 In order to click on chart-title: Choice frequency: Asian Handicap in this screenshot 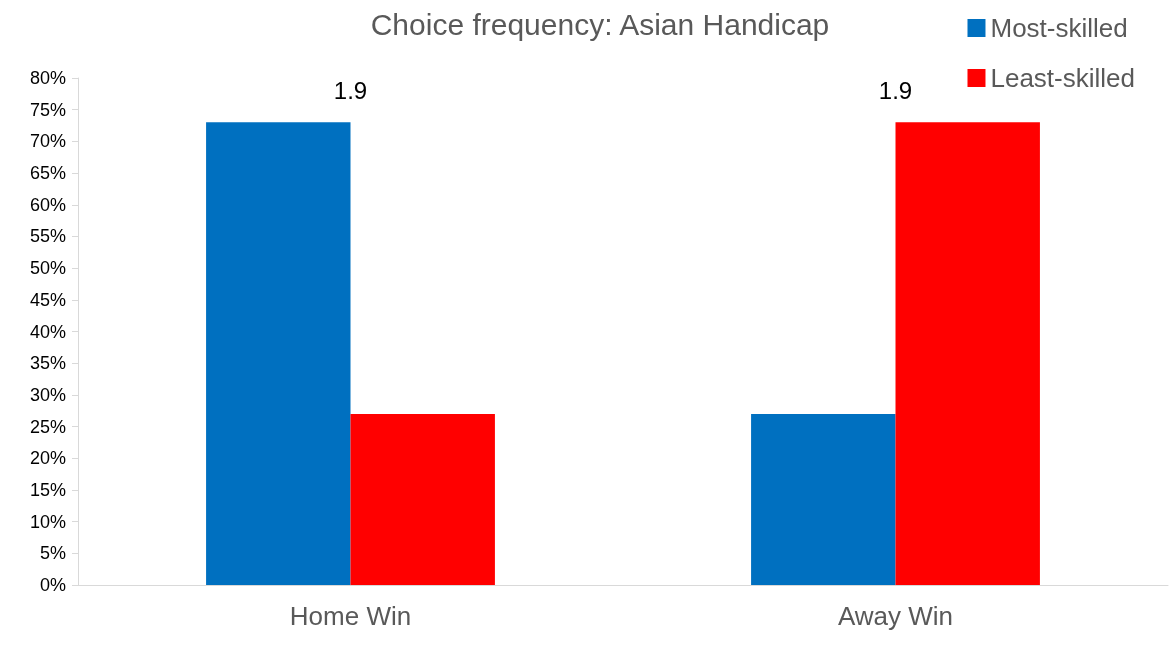, I will do `click(600, 24)`.